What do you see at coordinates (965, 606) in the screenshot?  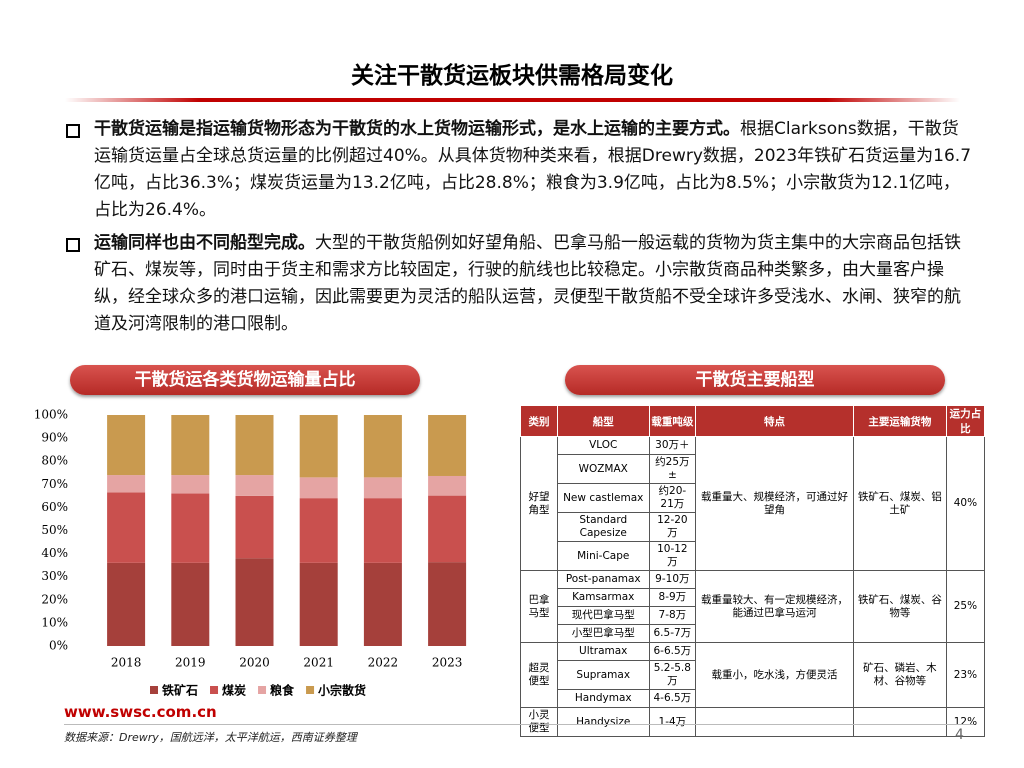 I see `share-cell: 25%` at bounding box center [965, 606].